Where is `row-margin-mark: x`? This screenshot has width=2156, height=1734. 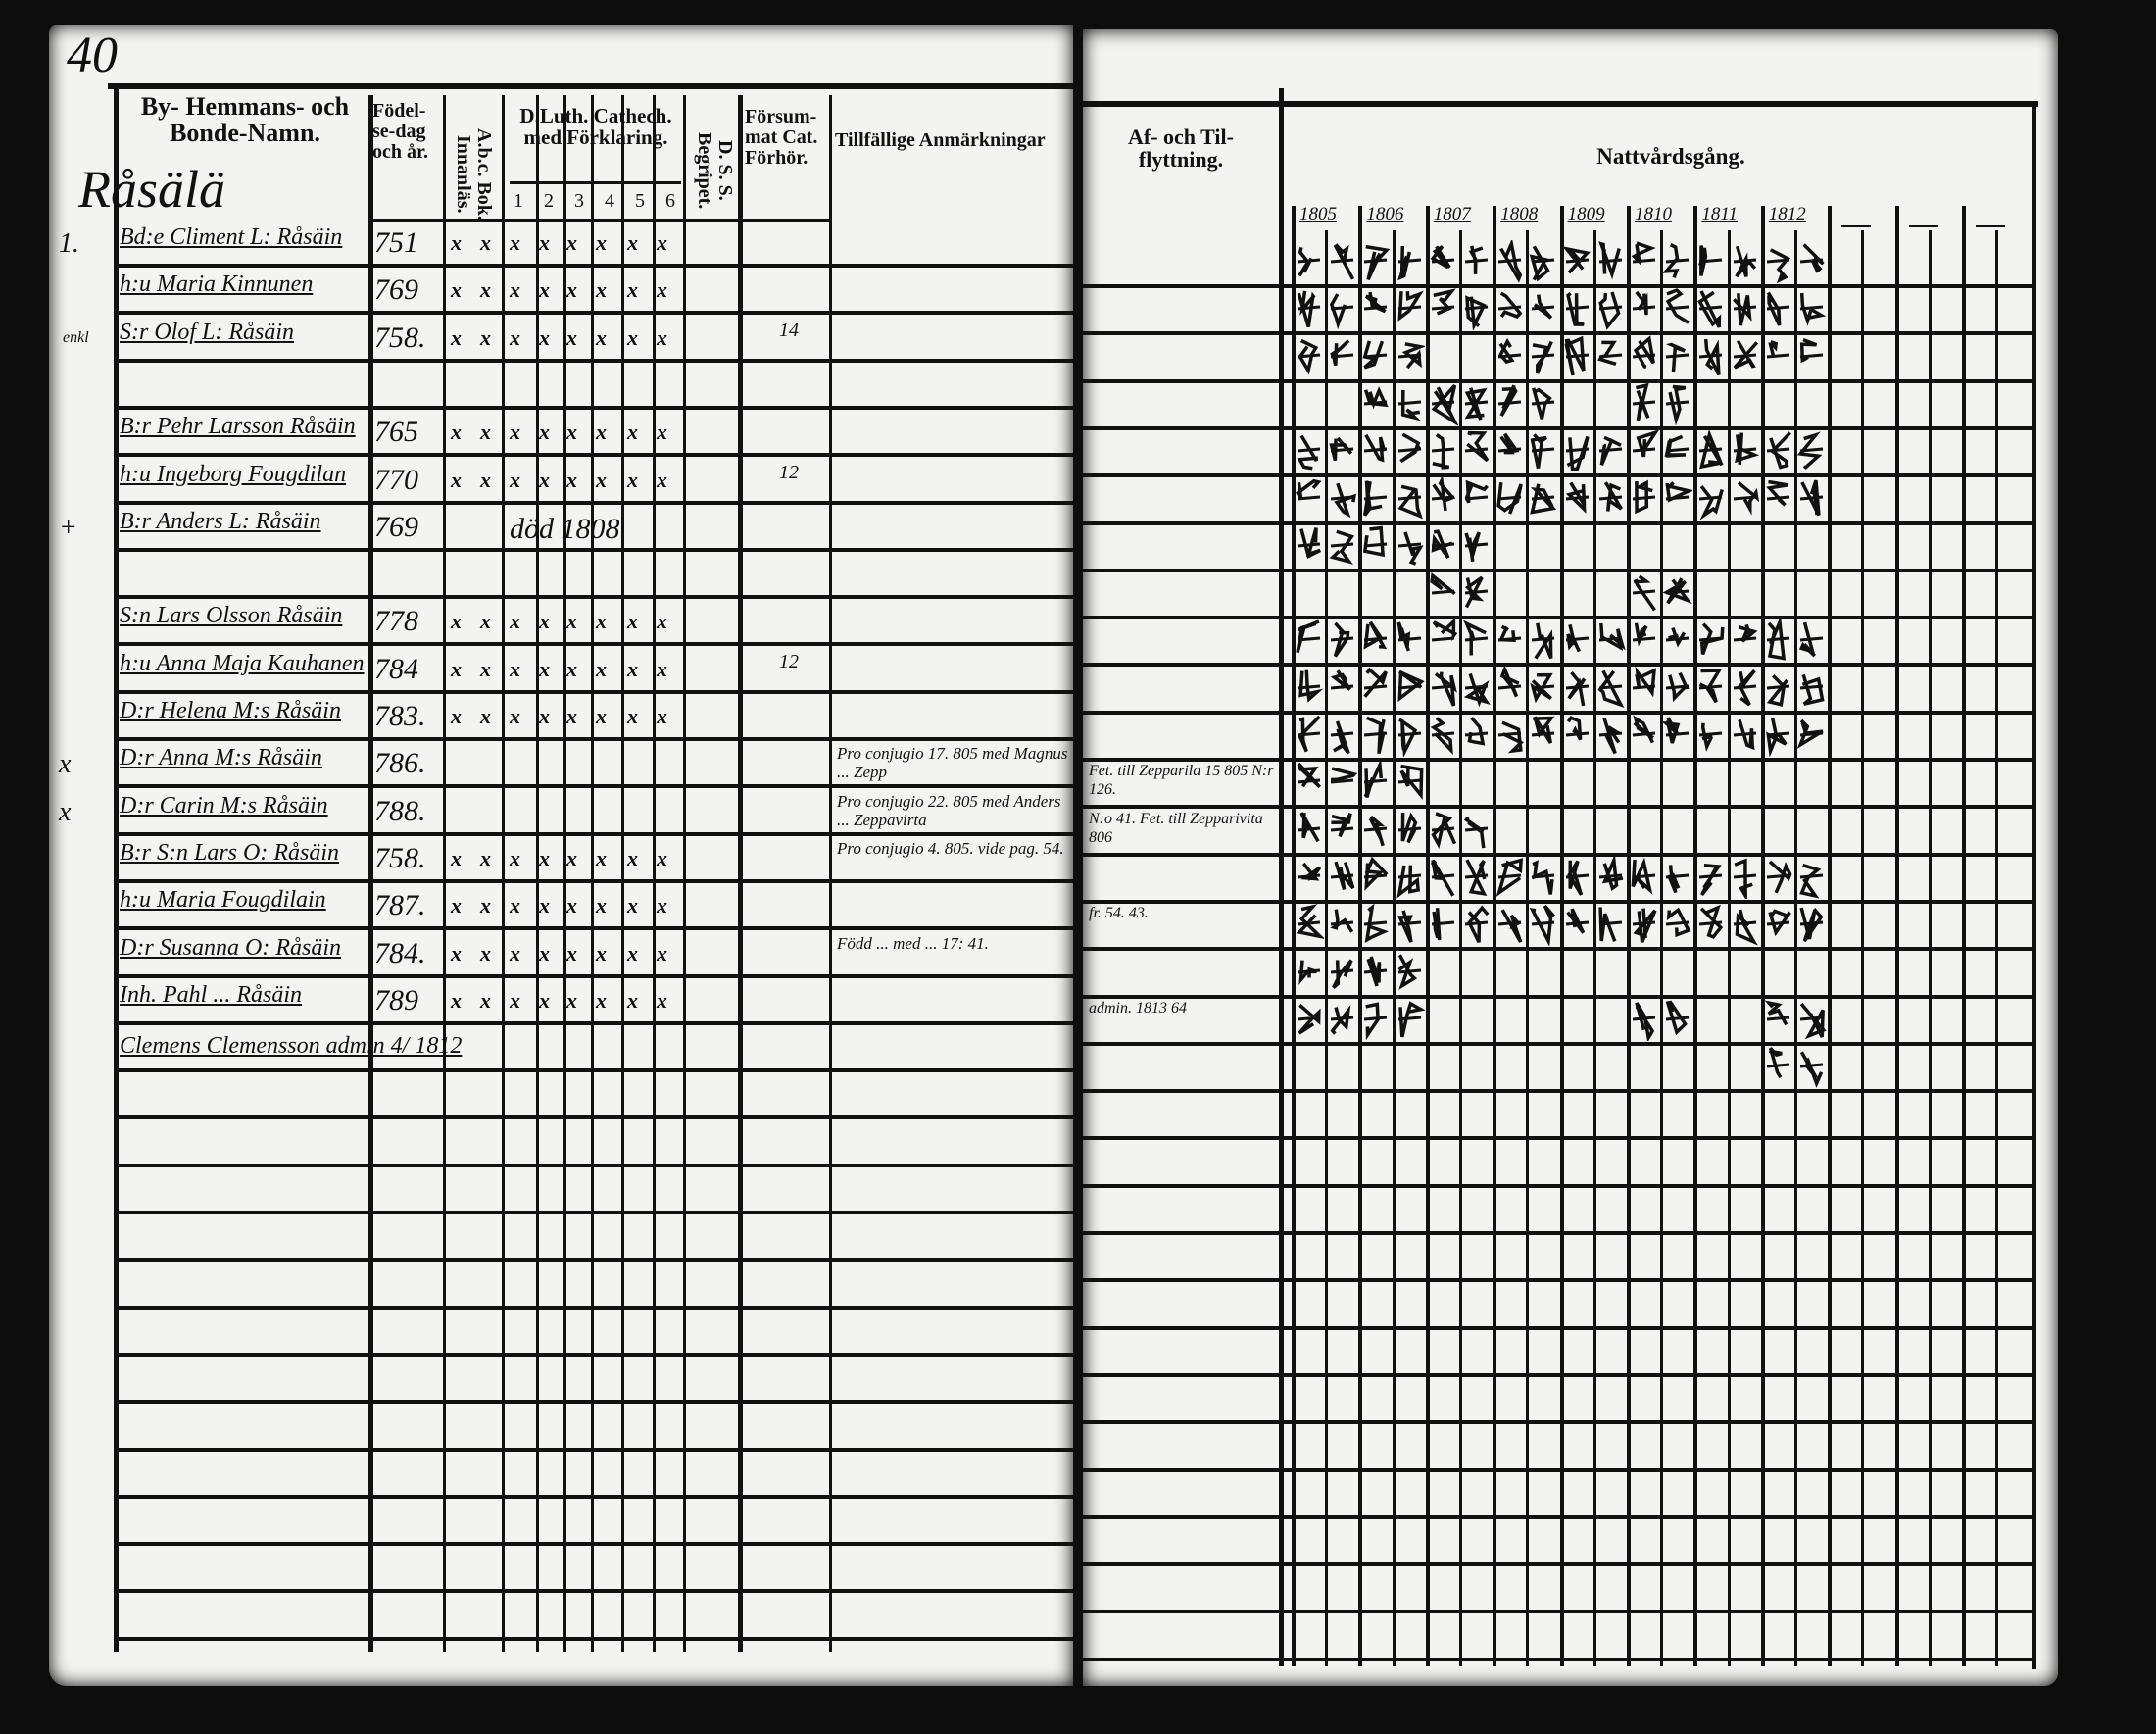
row-margin-mark: x is located at coordinates (65, 764).